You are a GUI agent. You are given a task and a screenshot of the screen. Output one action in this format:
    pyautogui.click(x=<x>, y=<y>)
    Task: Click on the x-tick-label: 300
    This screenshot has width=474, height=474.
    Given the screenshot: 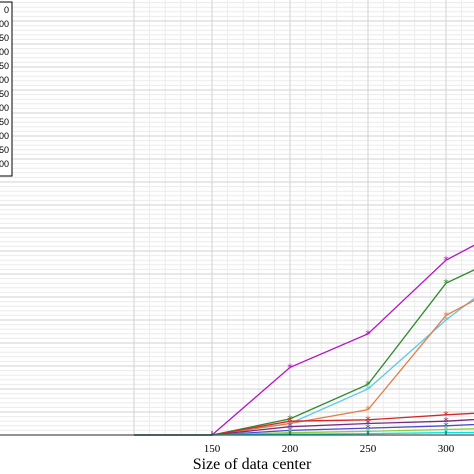 What is the action you would take?
    pyautogui.click(x=446, y=449)
    